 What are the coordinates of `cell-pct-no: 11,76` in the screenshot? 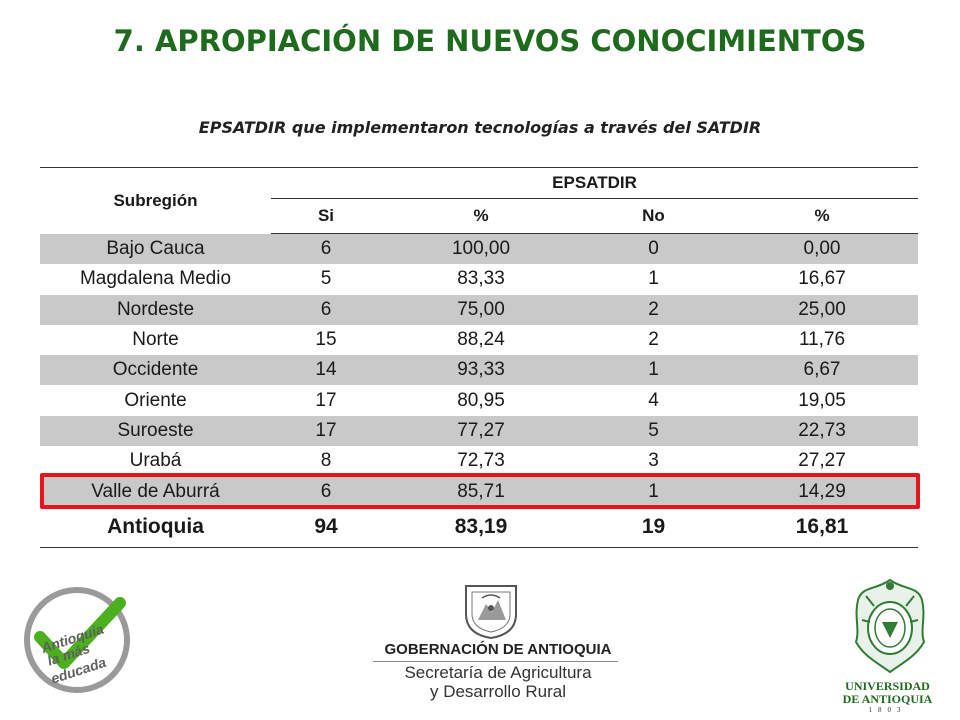 It's located at (822, 340).